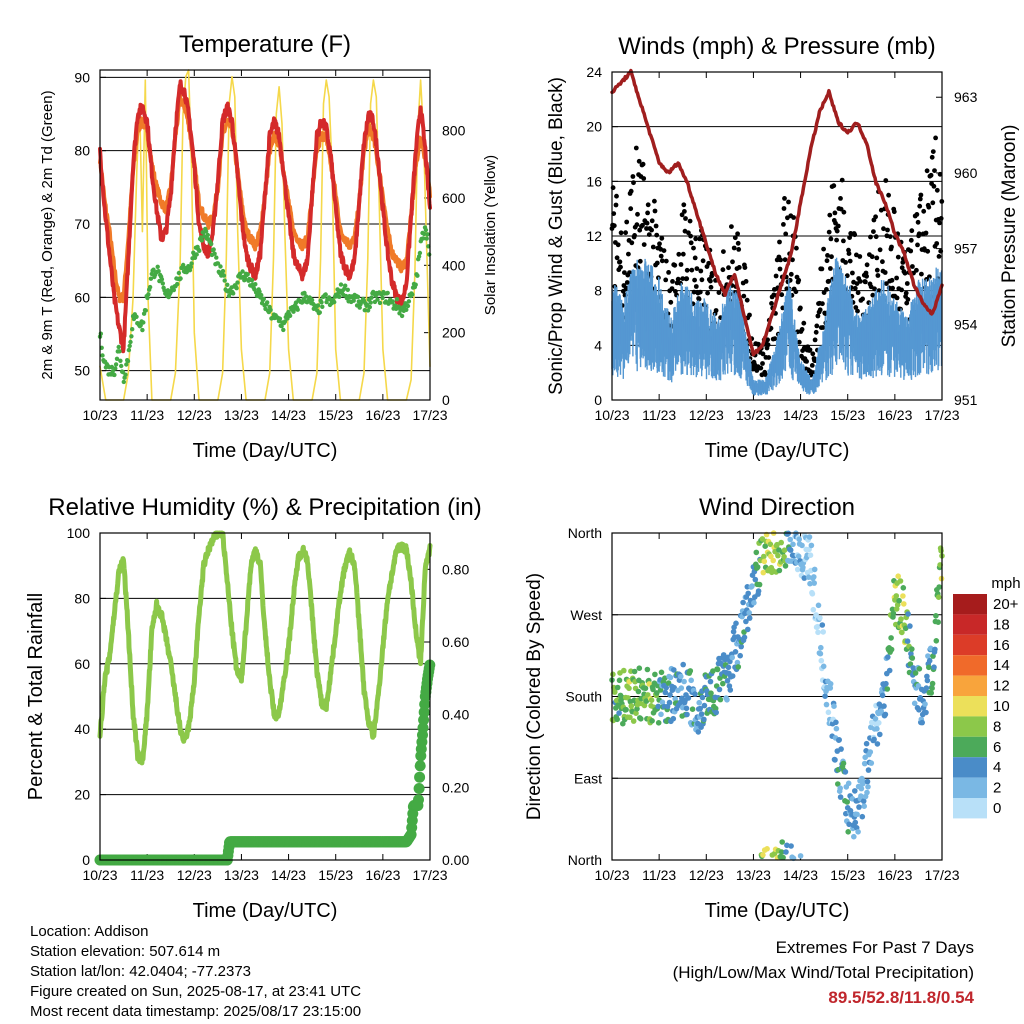 This screenshot has width=1024, height=1024. I want to click on y-tick-label: 90, so click(82, 77).